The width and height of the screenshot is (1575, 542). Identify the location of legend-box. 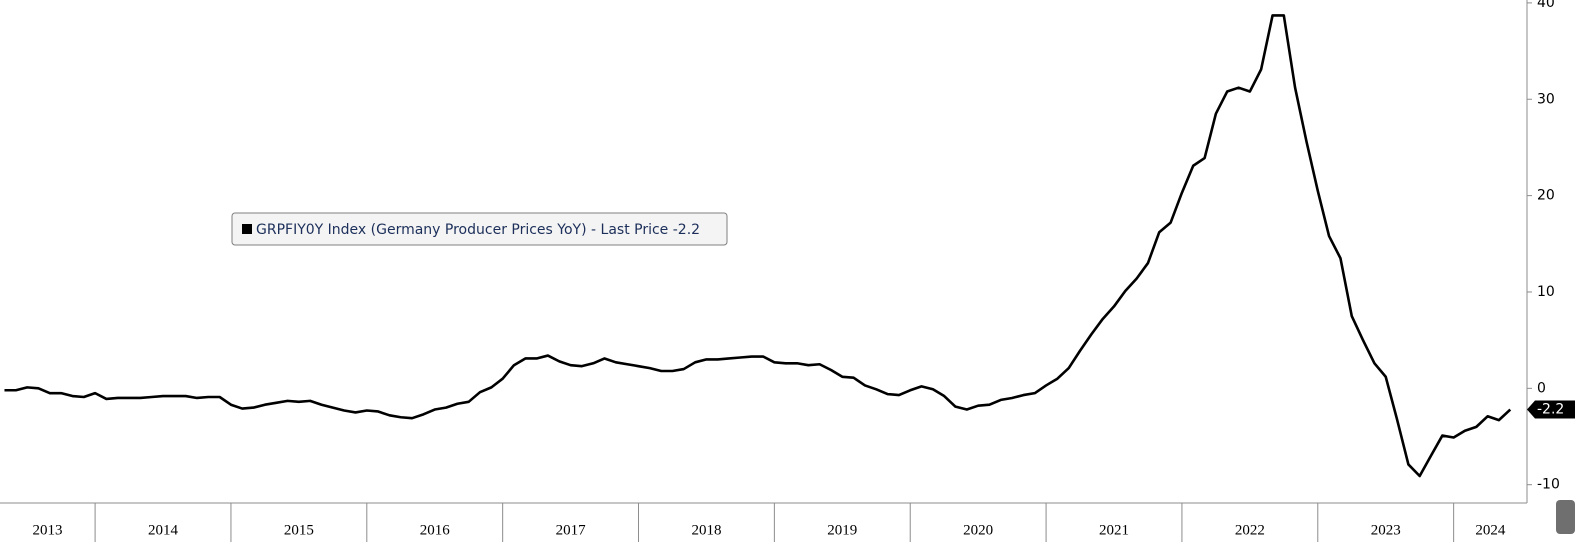
(479, 229).